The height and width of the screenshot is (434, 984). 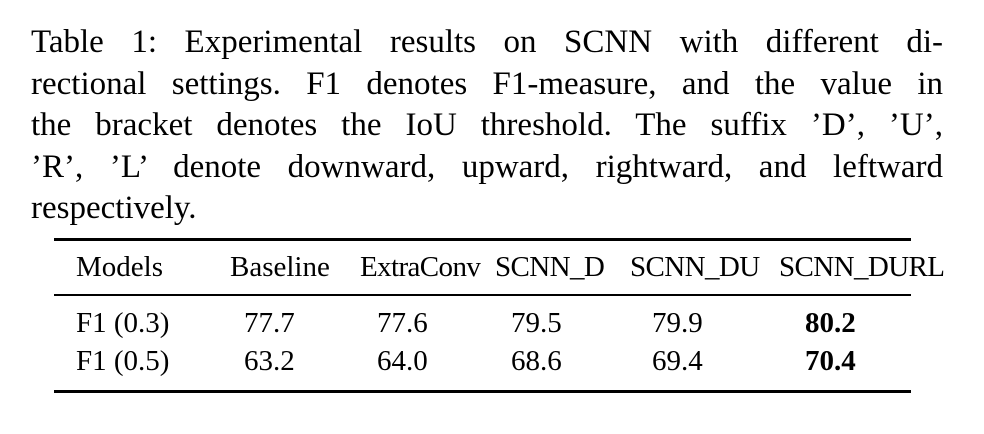 What do you see at coordinates (862, 267) in the screenshot?
I see `header-scnn-durl: SCNN_DURL` at bounding box center [862, 267].